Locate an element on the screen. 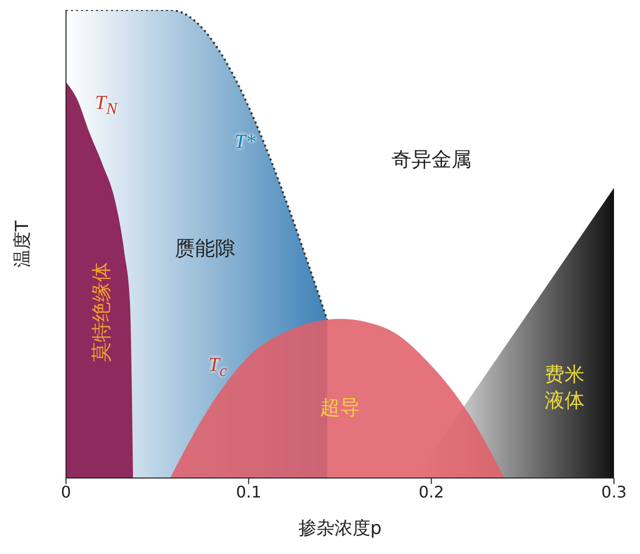 The height and width of the screenshot is (554, 640). series-label: T$_{N}$ is located at coordinates (106, 105).